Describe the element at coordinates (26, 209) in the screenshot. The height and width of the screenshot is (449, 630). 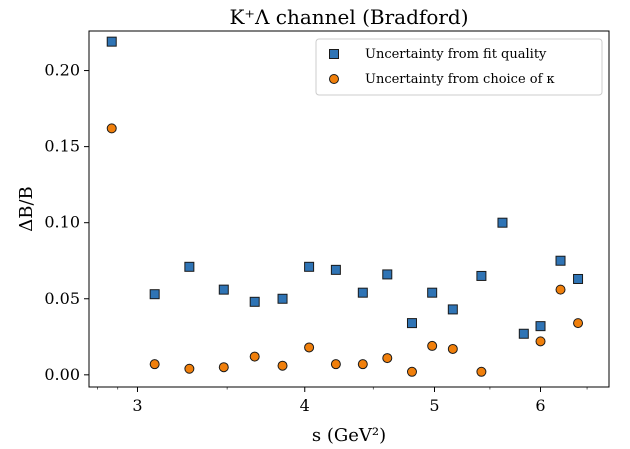
I see `y-axis-title: ΔB/B` at that location.